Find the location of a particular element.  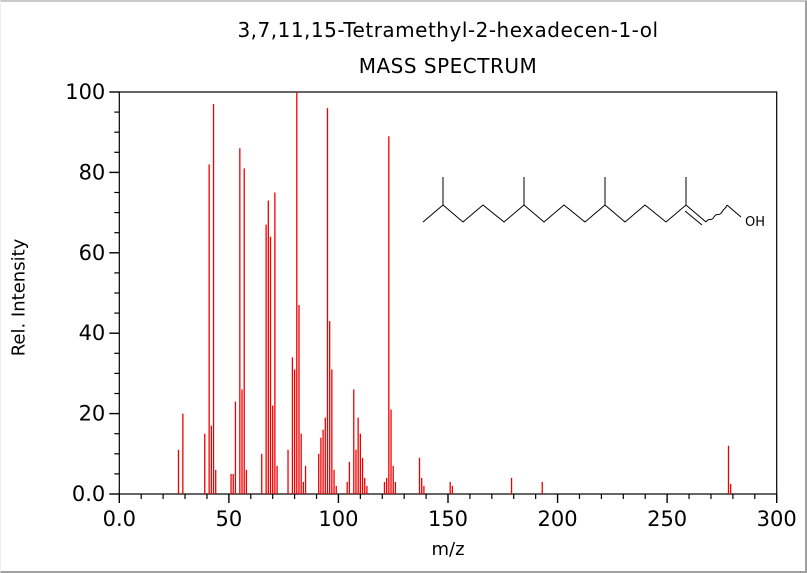

x-axis-tick-label: 250 is located at coordinates (667, 519).